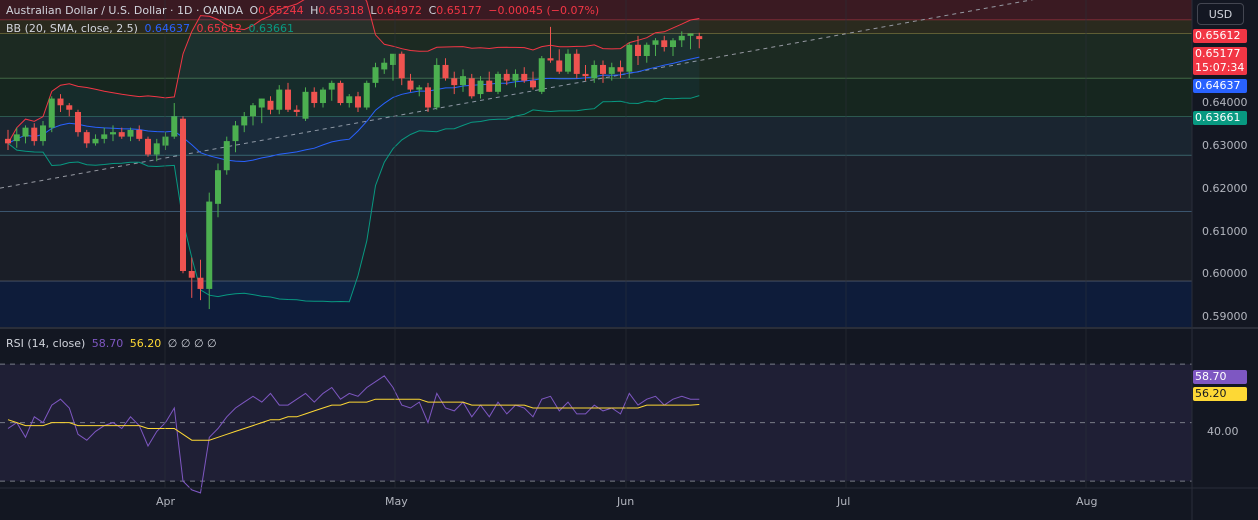 The width and height of the screenshot is (1258, 520). I want to click on rsi-ma-value: 56.20, so click(145, 343).